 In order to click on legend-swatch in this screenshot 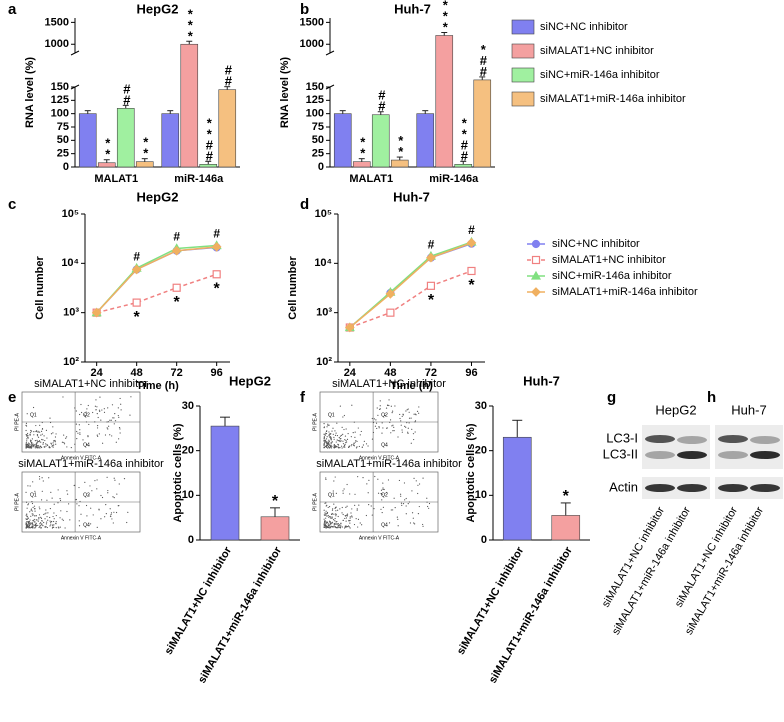, I will do `click(523, 75)`.